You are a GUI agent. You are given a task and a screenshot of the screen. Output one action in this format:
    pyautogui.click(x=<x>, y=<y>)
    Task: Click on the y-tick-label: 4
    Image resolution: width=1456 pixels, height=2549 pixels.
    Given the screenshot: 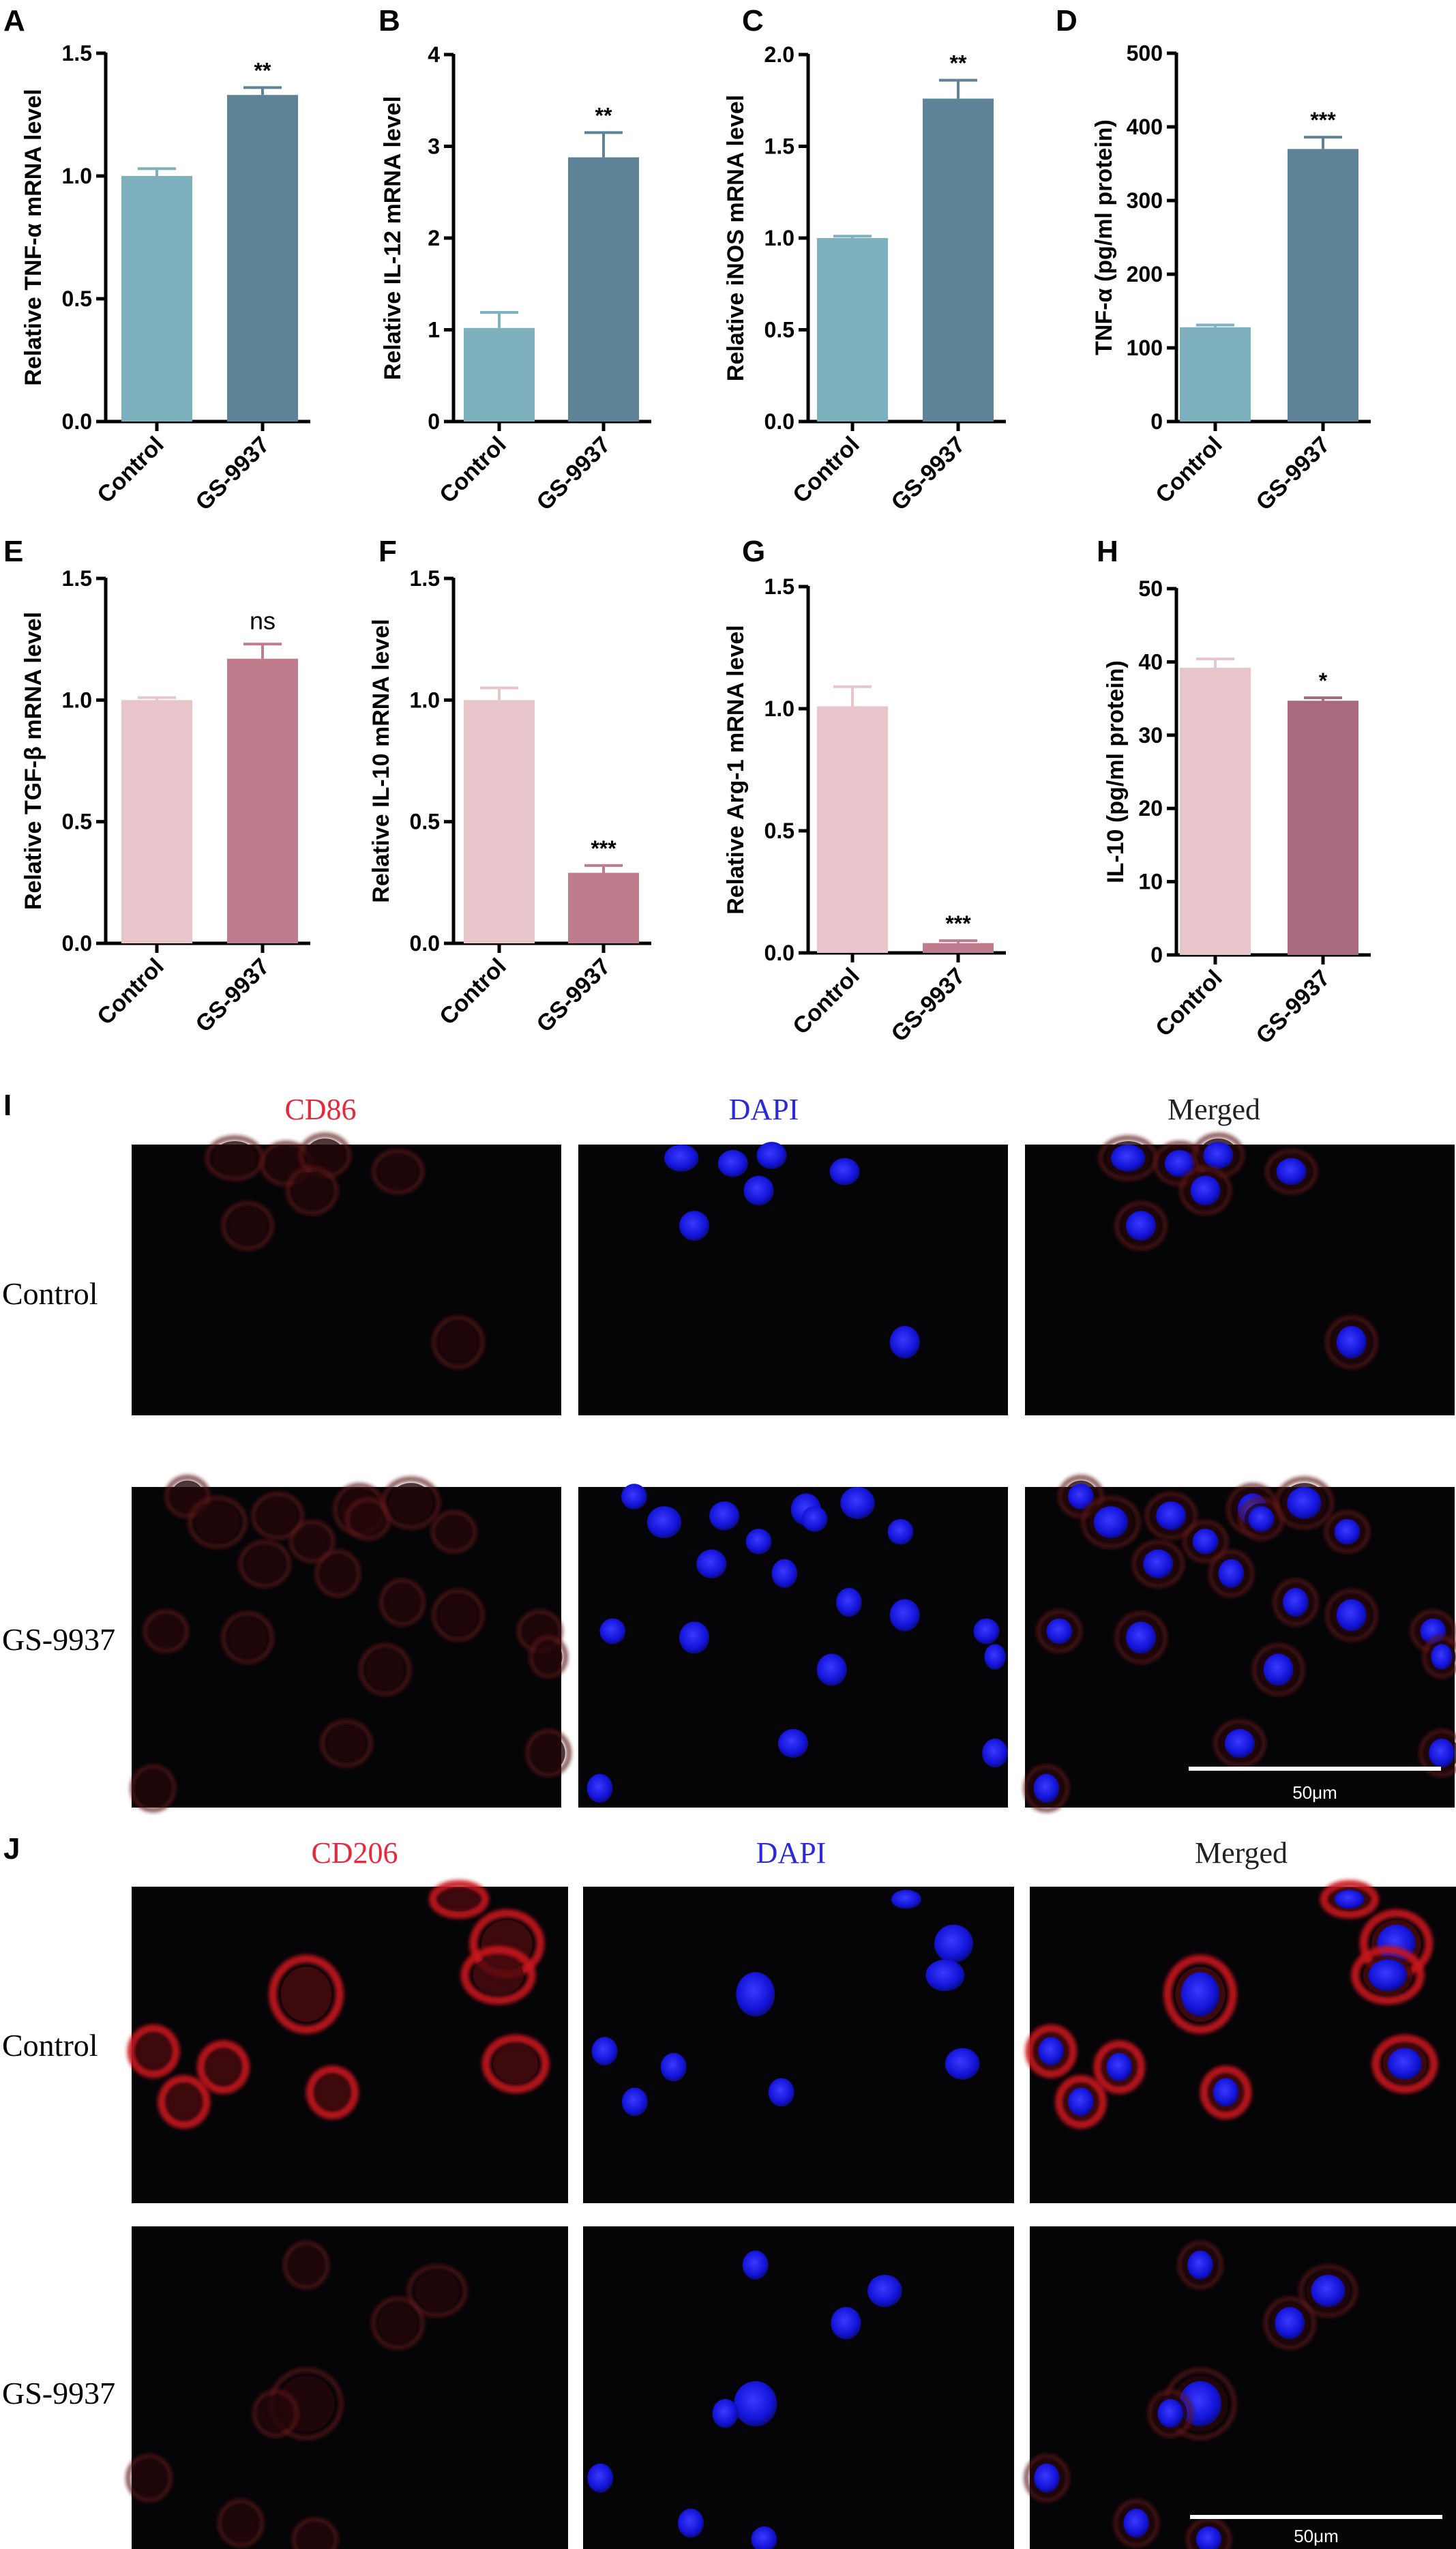 What is the action you would take?
    pyautogui.click(x=434, y=55)
    